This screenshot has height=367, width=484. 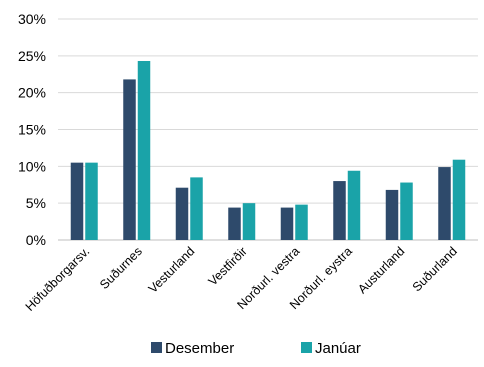 What do you see at coordinates (199, 348) in the screenshot?
I see `legend-label-desember: Desember` at bounding box center [199, 348].